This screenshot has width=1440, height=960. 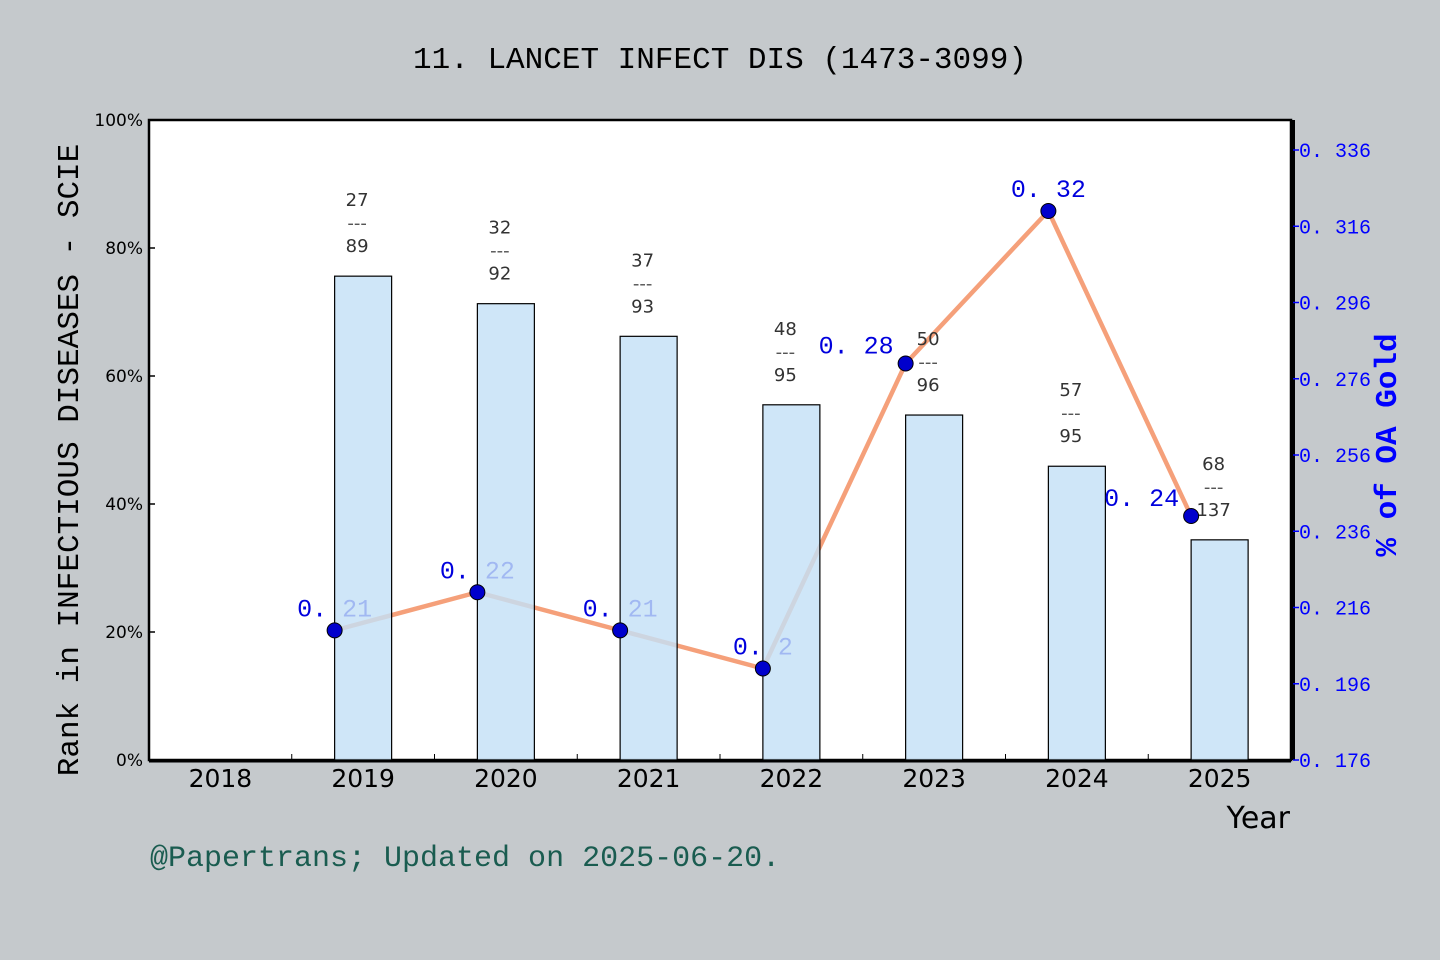 What do you see at coordinates (1335, 533) in the screenshot?
I see `y2-tick-label: 0. 236` at bounding box center [1335, 533].